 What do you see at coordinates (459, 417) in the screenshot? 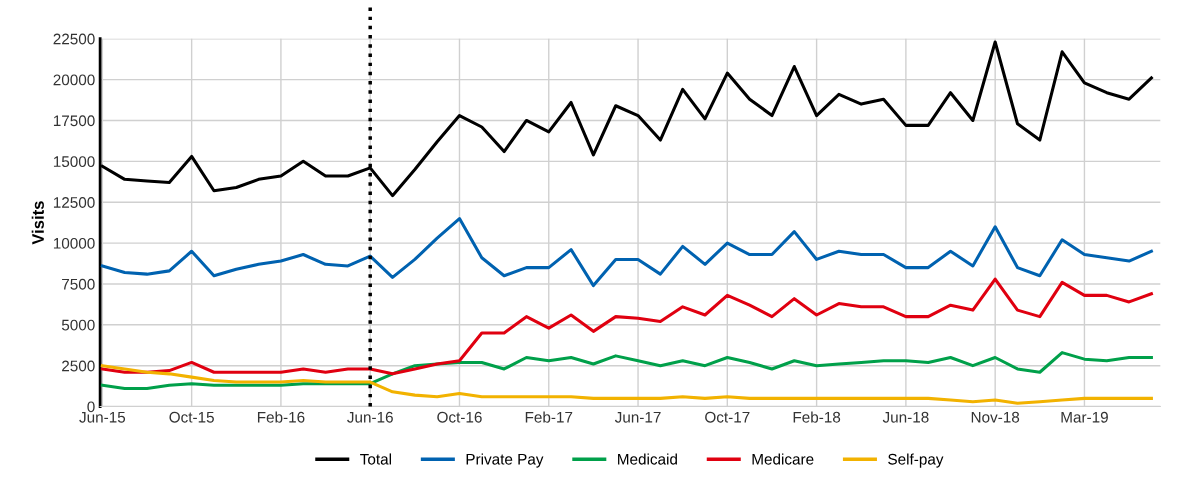
I see `x-tick-label: Oct-16` at bounding box center [459, 417].